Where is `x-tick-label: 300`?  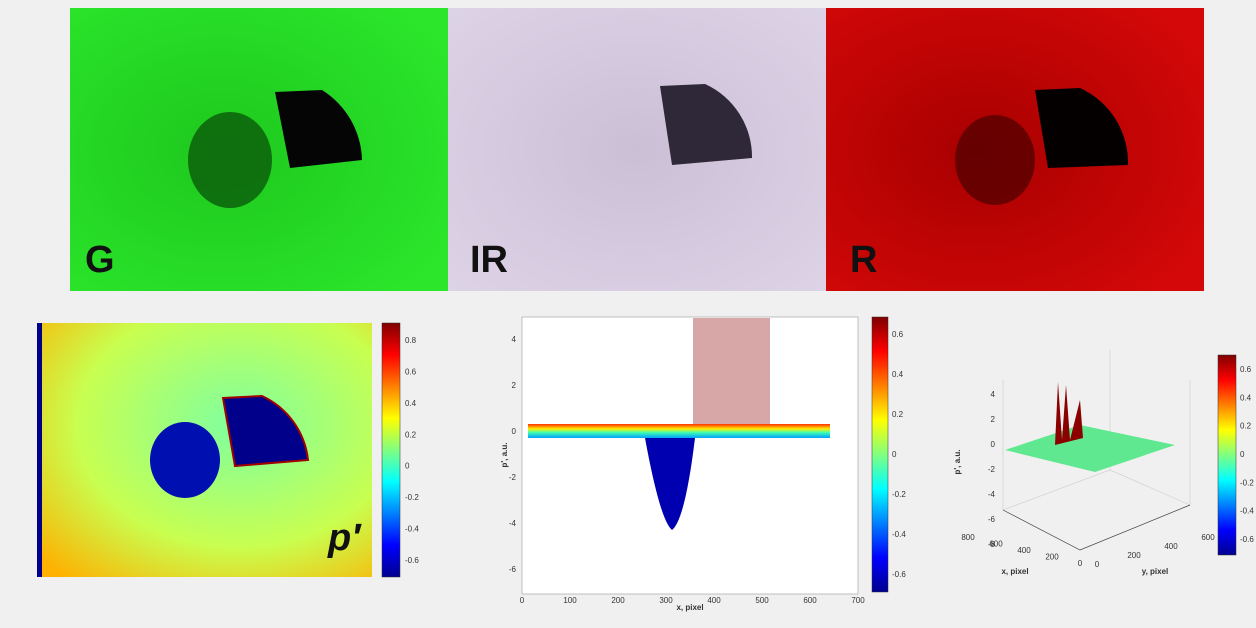
x-tick-label: 300 is located at coordinates (666, 600).